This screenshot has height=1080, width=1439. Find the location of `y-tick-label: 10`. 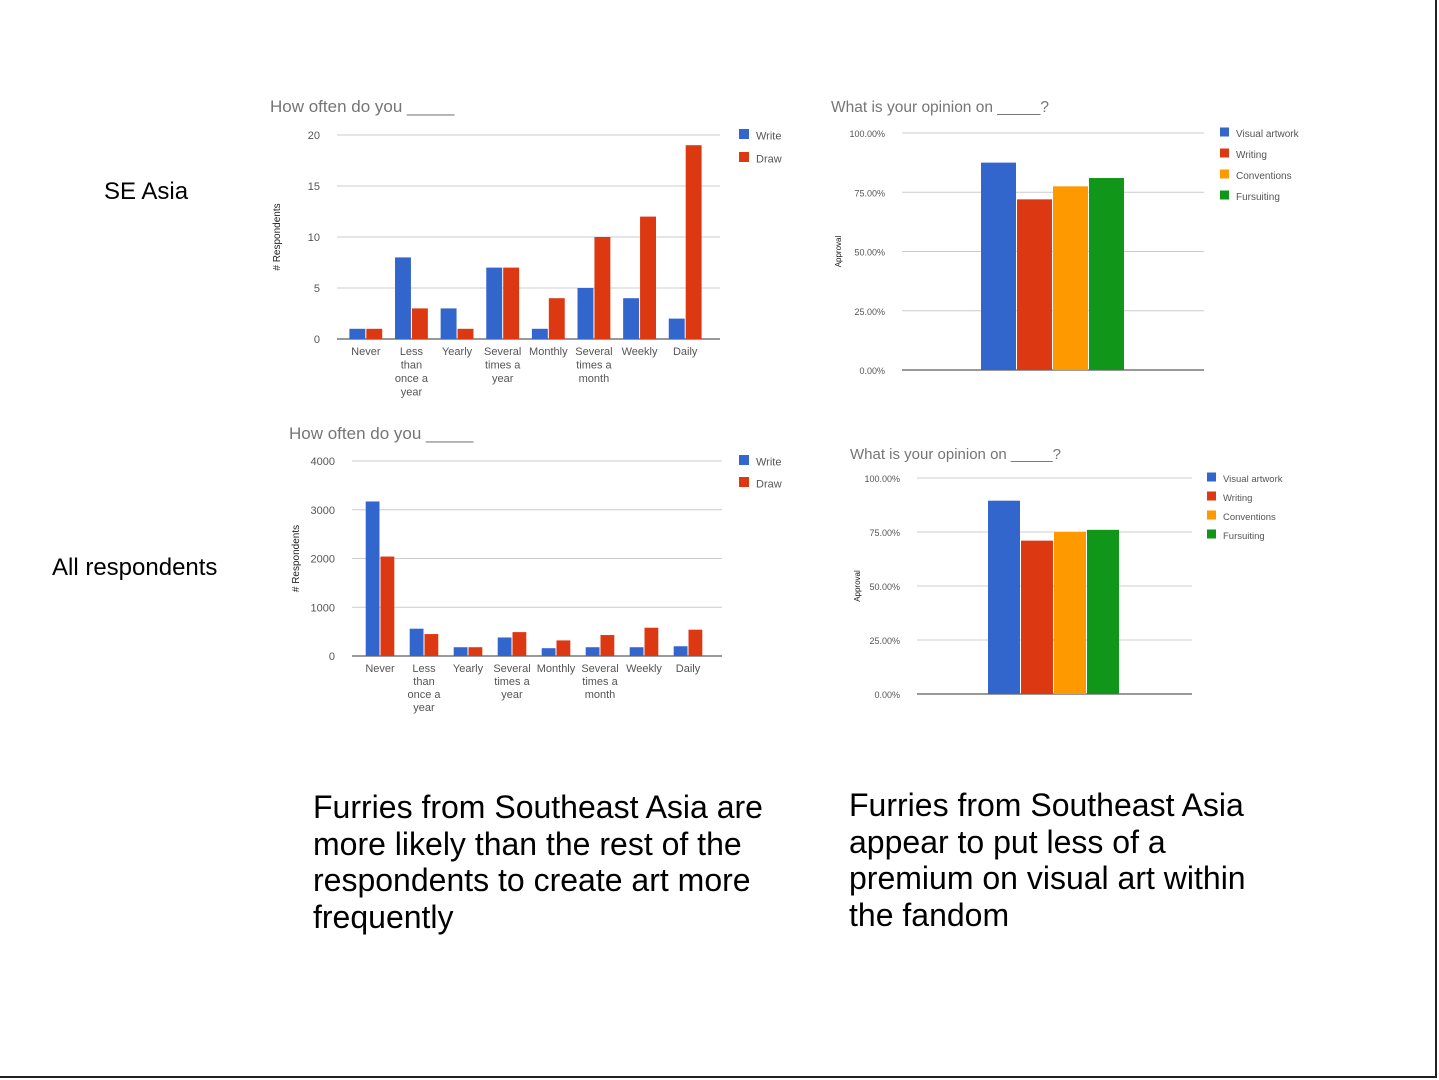

y-tick-label: 10 is located at coordinates (314, 238).